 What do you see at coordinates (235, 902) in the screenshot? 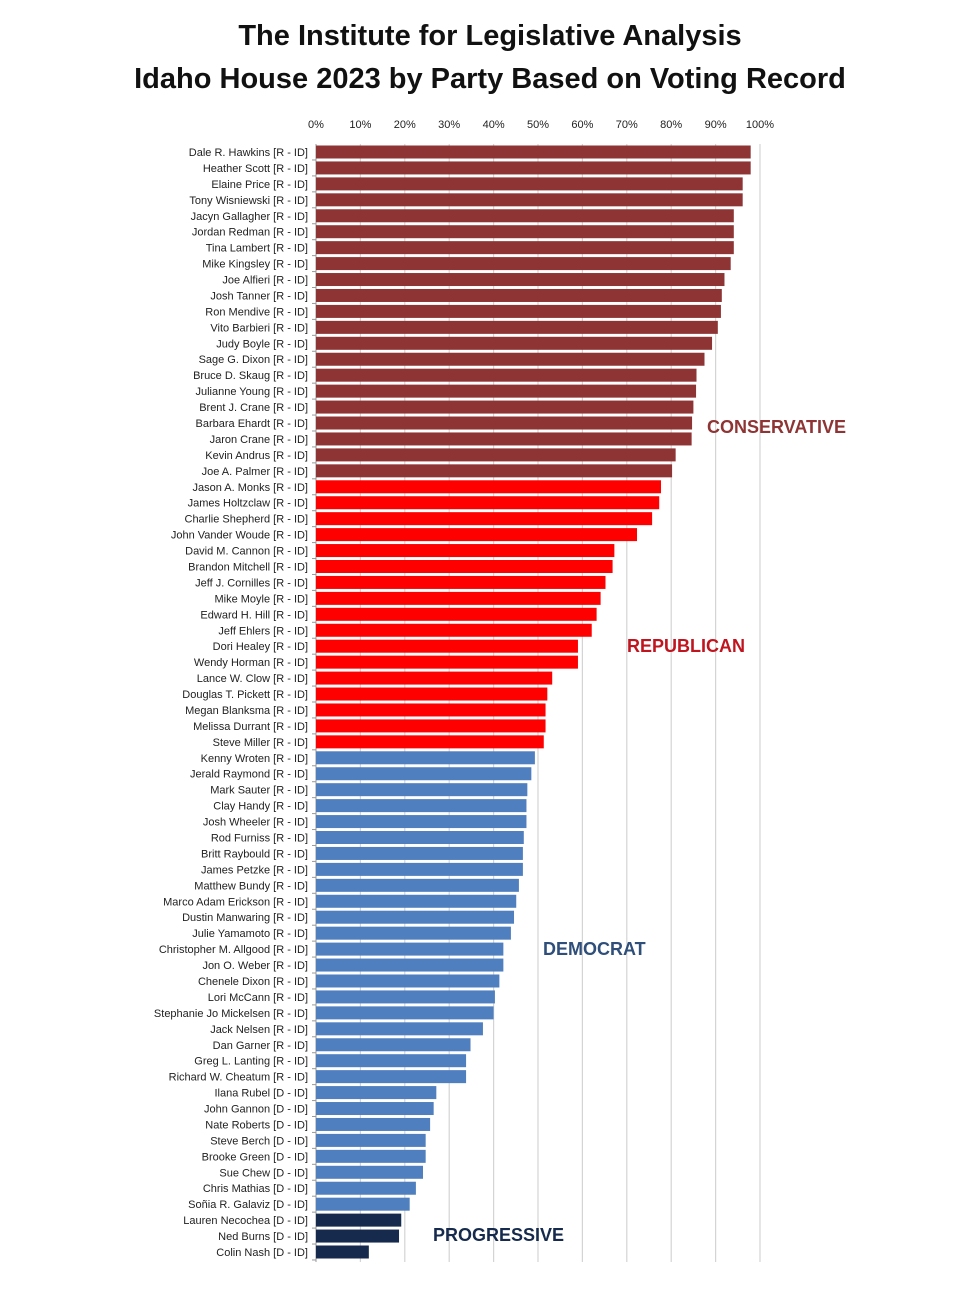
I see `category-label: Marco Adam Erickson [R - ID]` at bounding box center [235, 902].